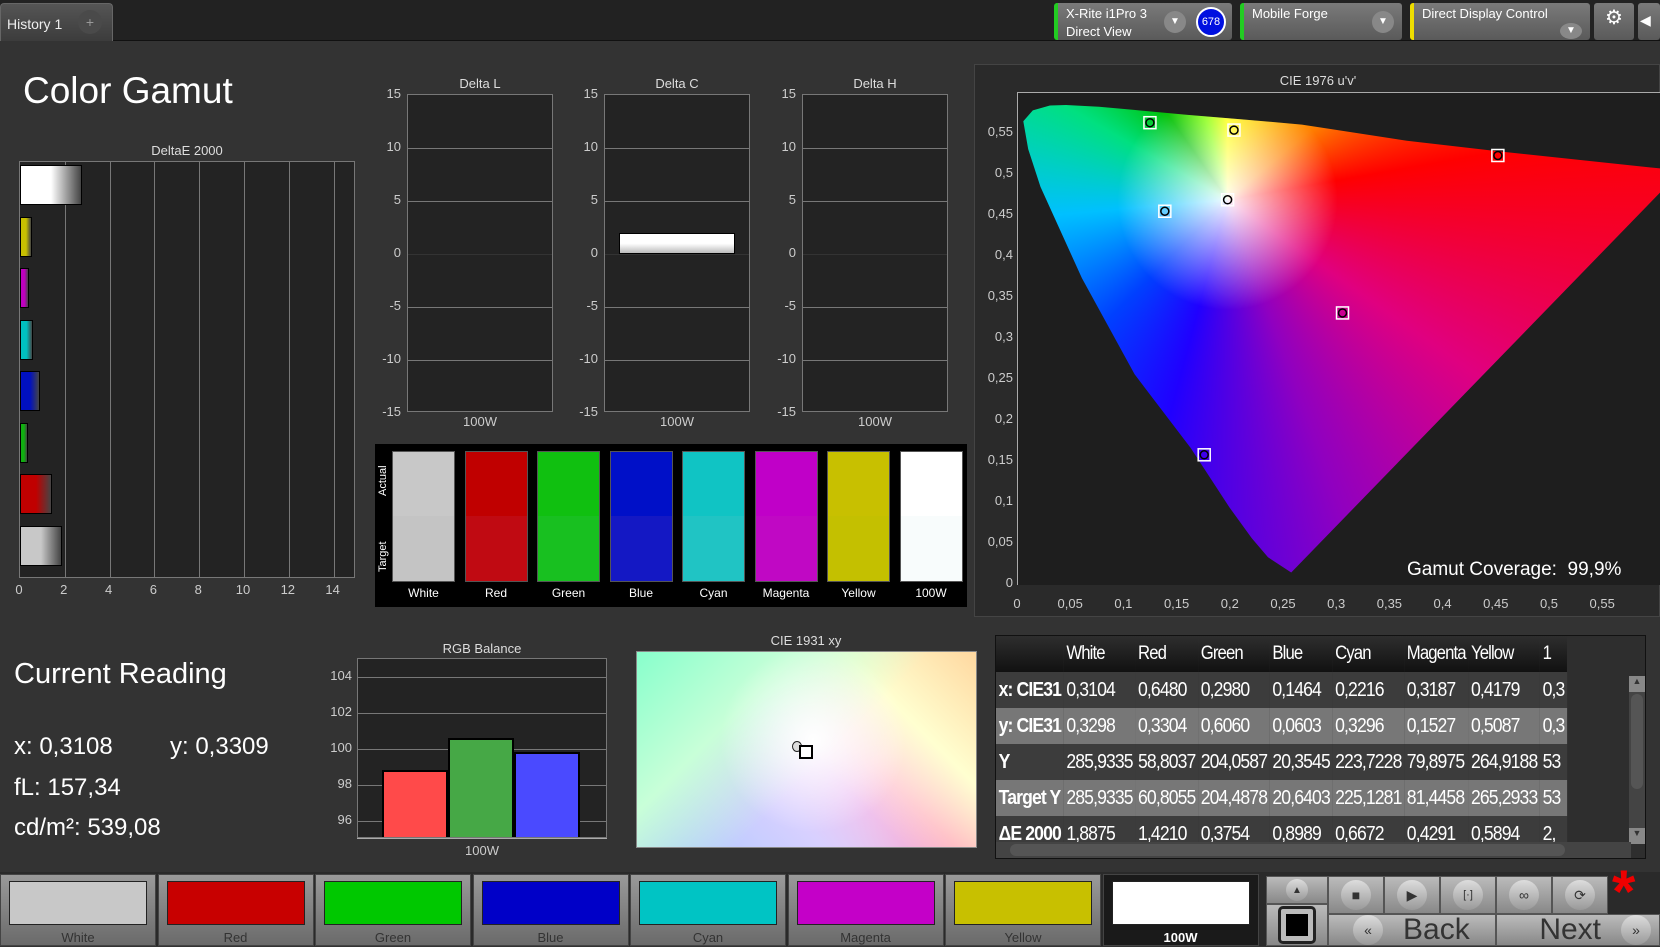 The image size is (1660, 947). Describe the element at coordinates (1143, 21) in the screenshot. I see `meter-selector: X-Rite i1Pro 3 Direct View ▼ 678` at that location.